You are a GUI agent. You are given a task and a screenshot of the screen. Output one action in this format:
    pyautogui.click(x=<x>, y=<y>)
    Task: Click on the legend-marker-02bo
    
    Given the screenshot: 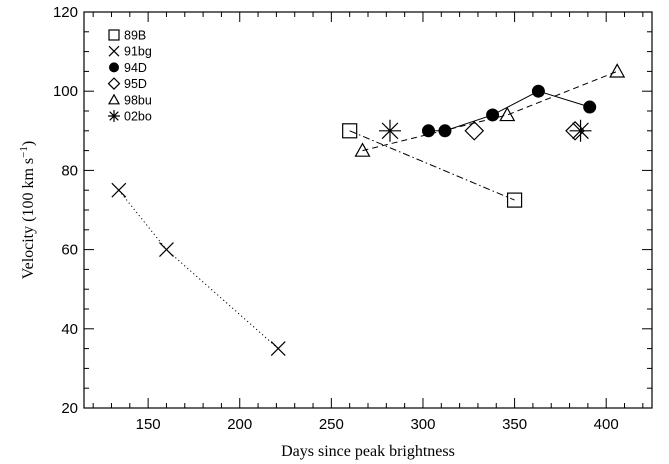 What is the action you would take?
    pyautogui.click(x=114, y=116)
    